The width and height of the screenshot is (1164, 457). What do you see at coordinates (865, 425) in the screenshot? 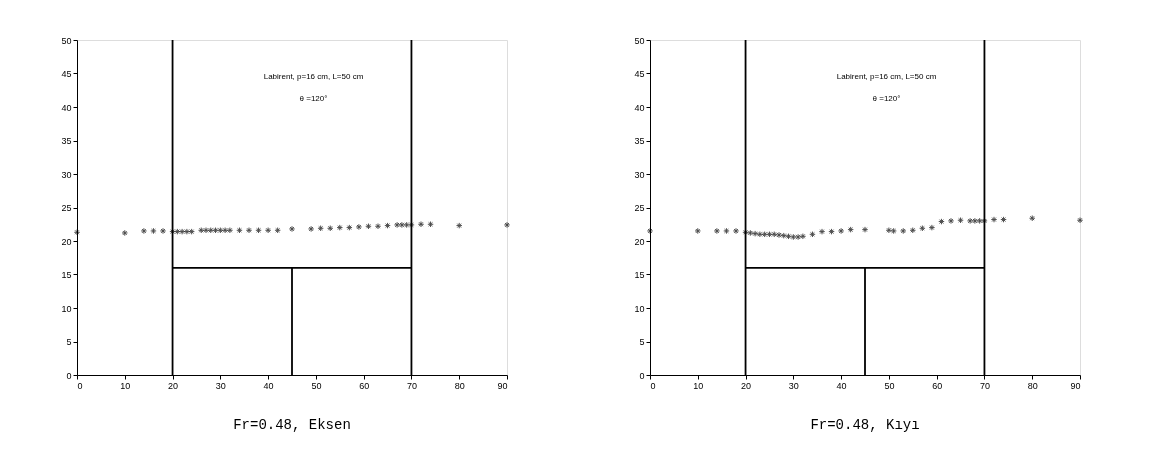
I see `text: Fr=0.48, Kıyı` at bounding box center [865, 425].